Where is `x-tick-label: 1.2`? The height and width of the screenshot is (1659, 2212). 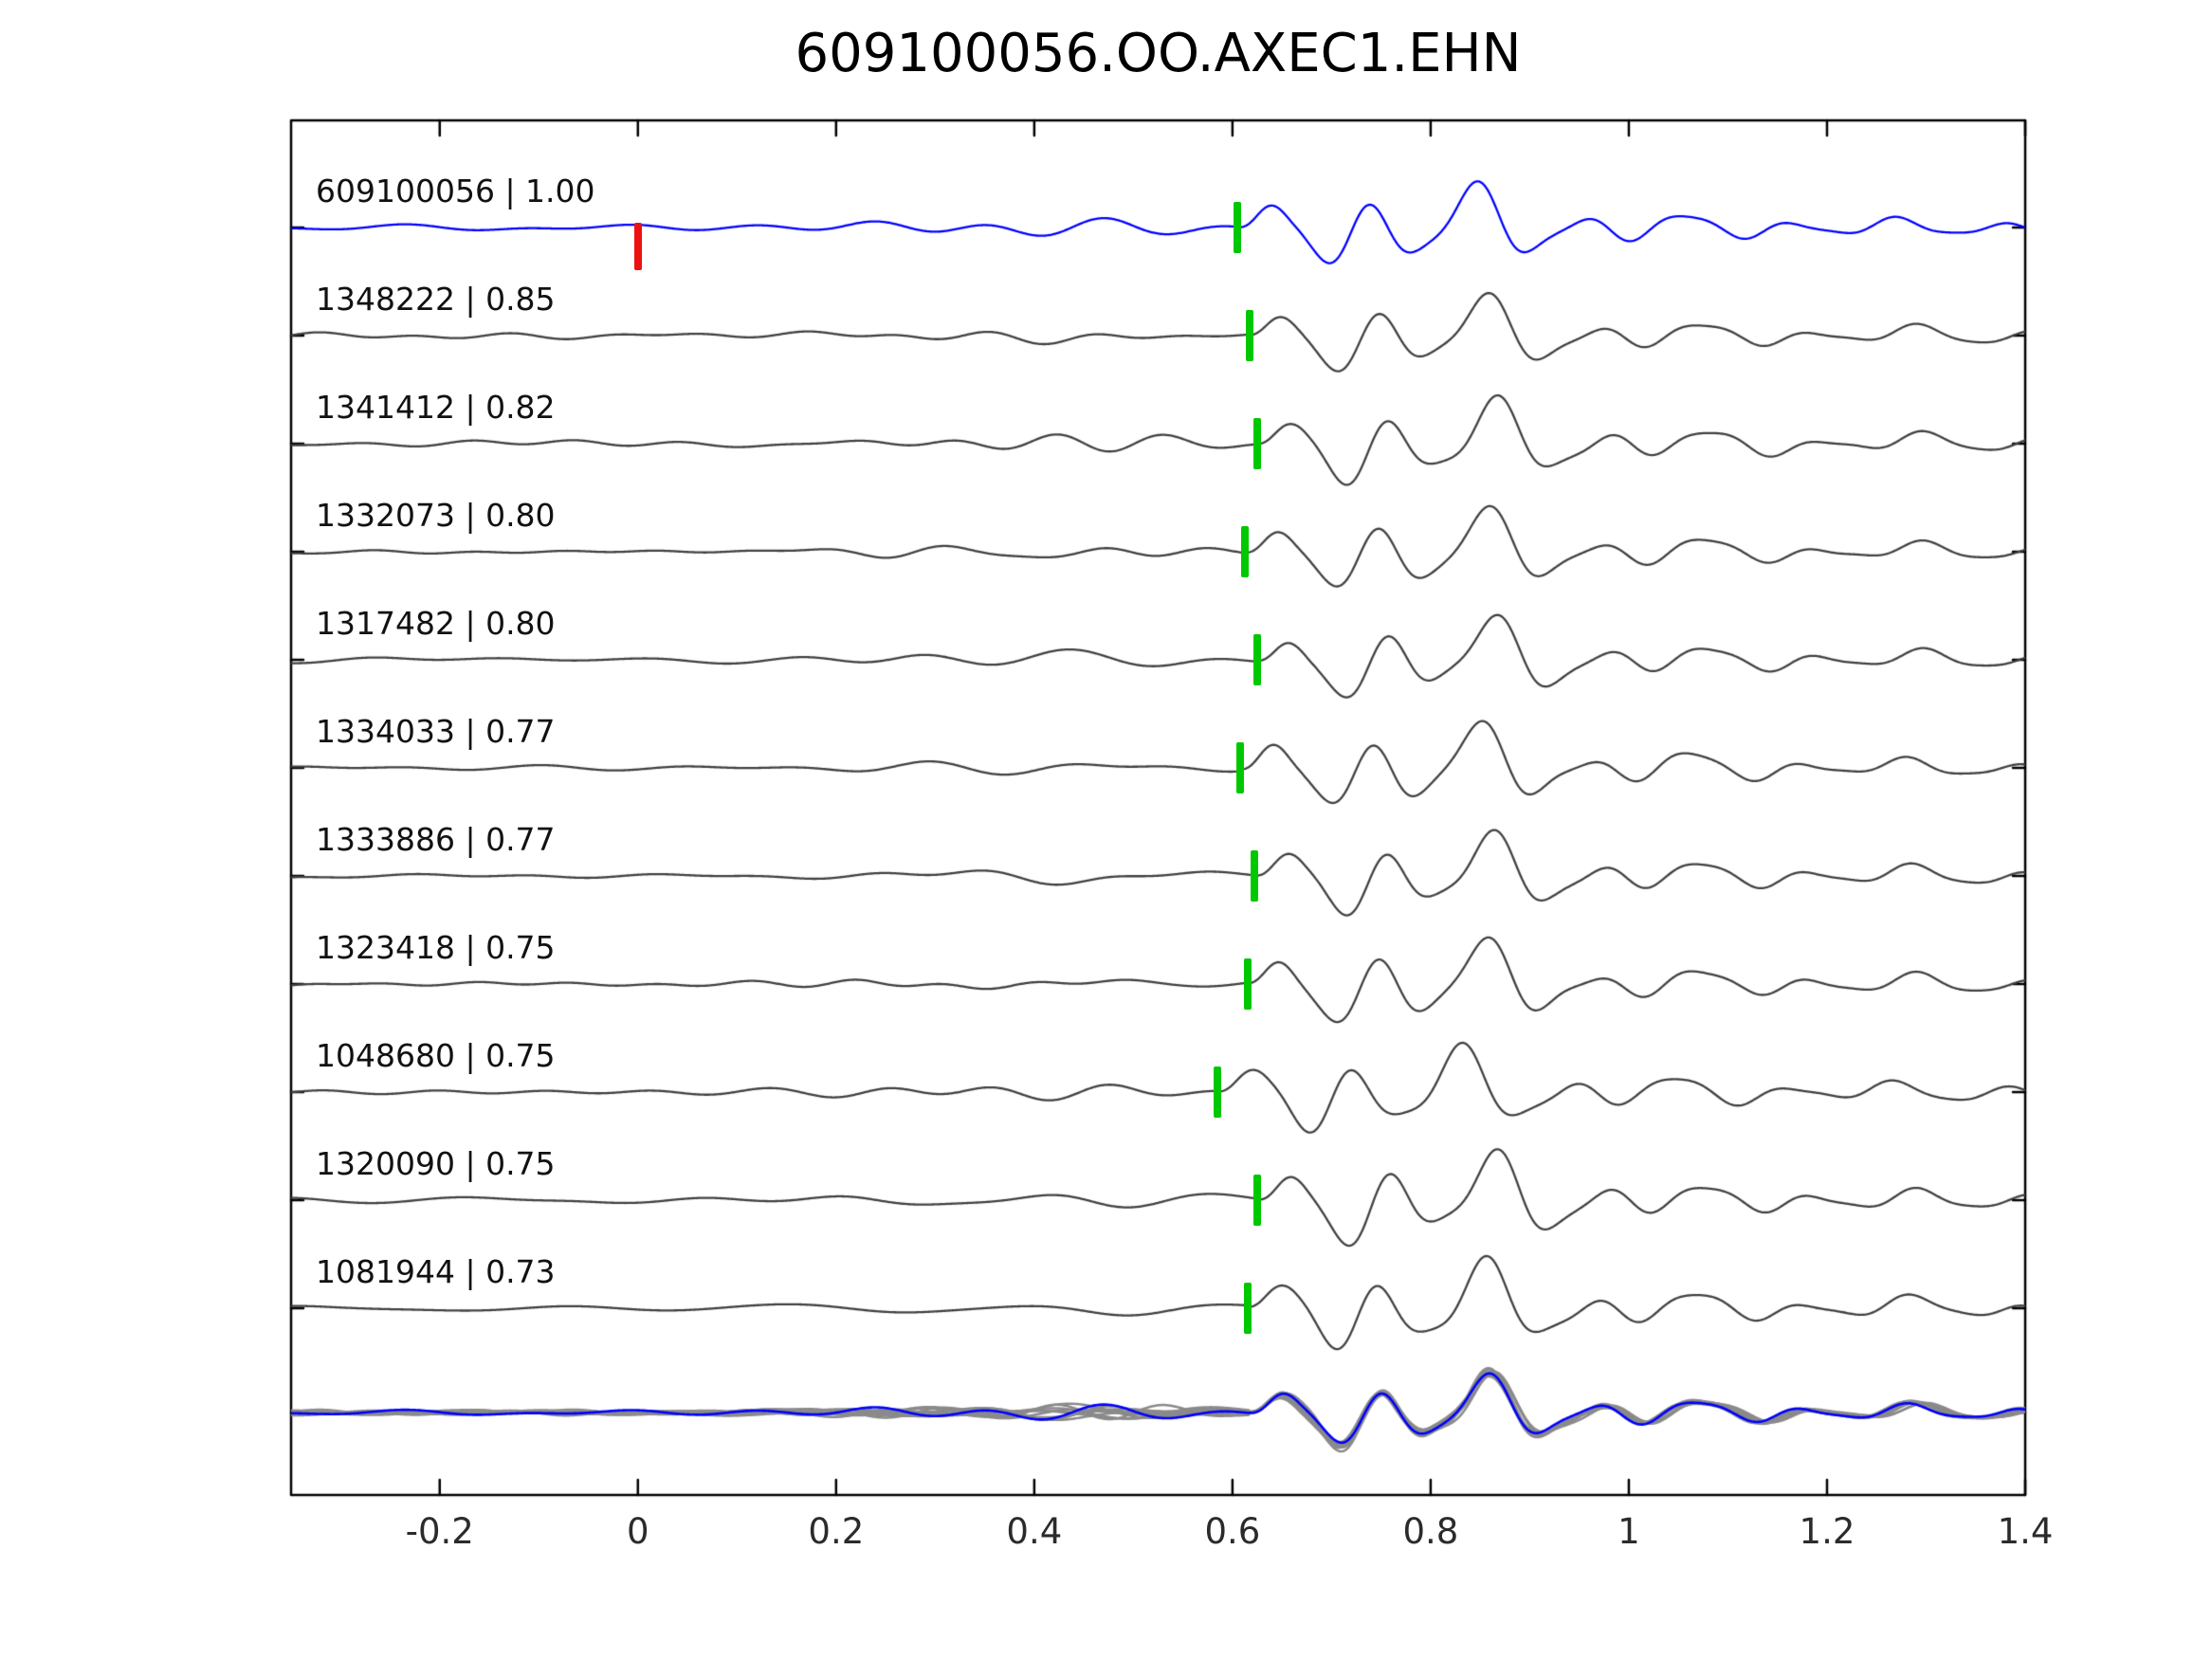 x-tick-label: 1.2 is located at coordinates (1827, 1531).